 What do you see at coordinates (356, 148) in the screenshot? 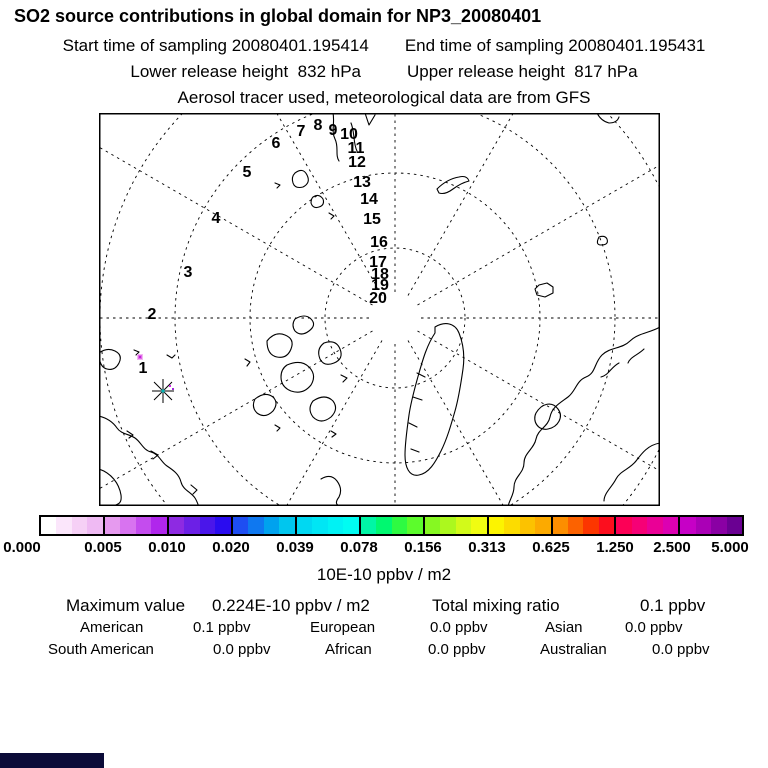
I see `trajectory-point-11: 11` at bounding box center [356, 148].